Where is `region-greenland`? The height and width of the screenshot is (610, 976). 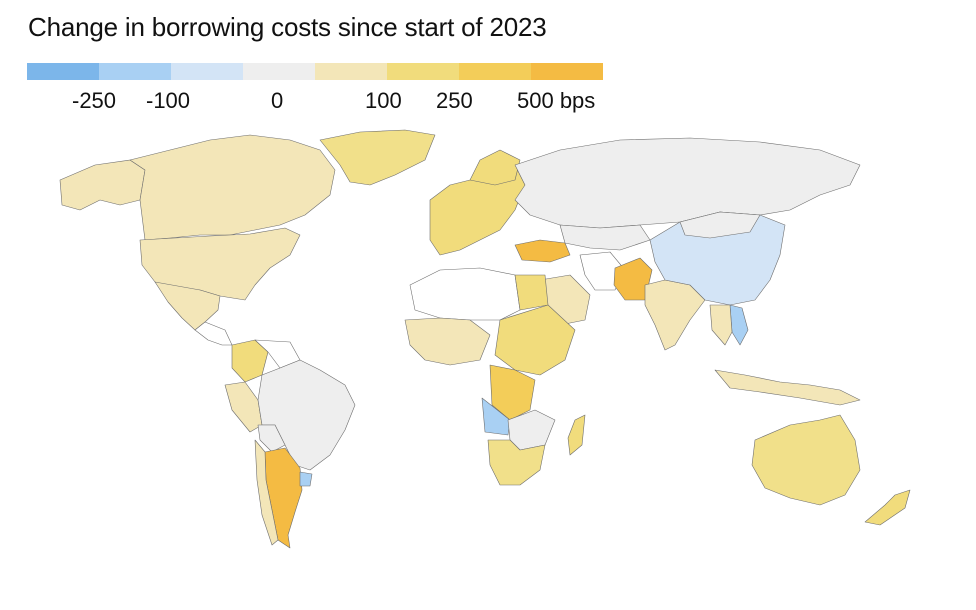
region-greenland is located at coordinates (377, 157).